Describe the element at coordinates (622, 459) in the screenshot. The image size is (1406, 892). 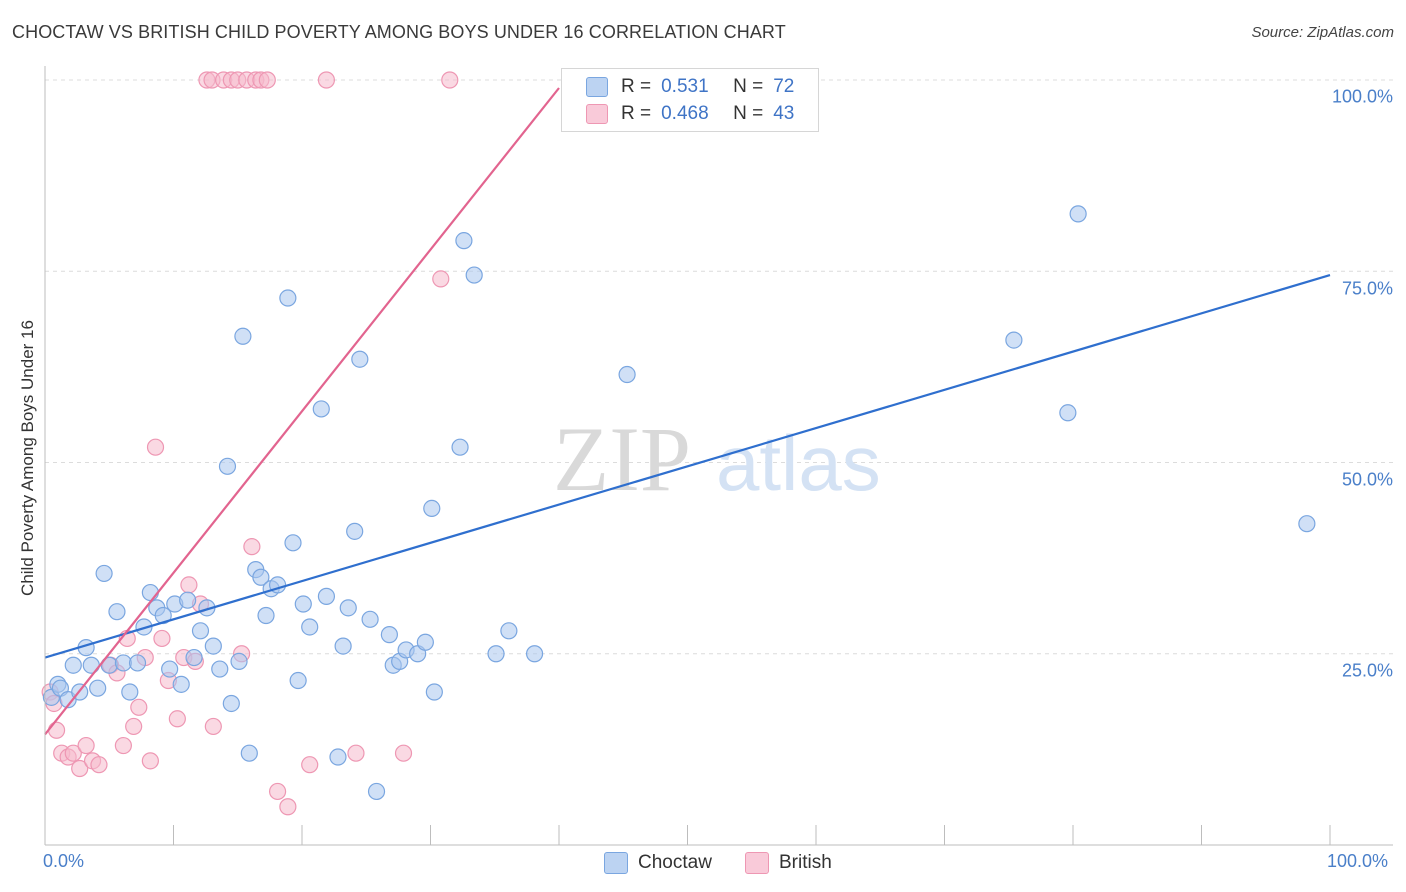
I see `watermark-zip: ZIP` at that location.